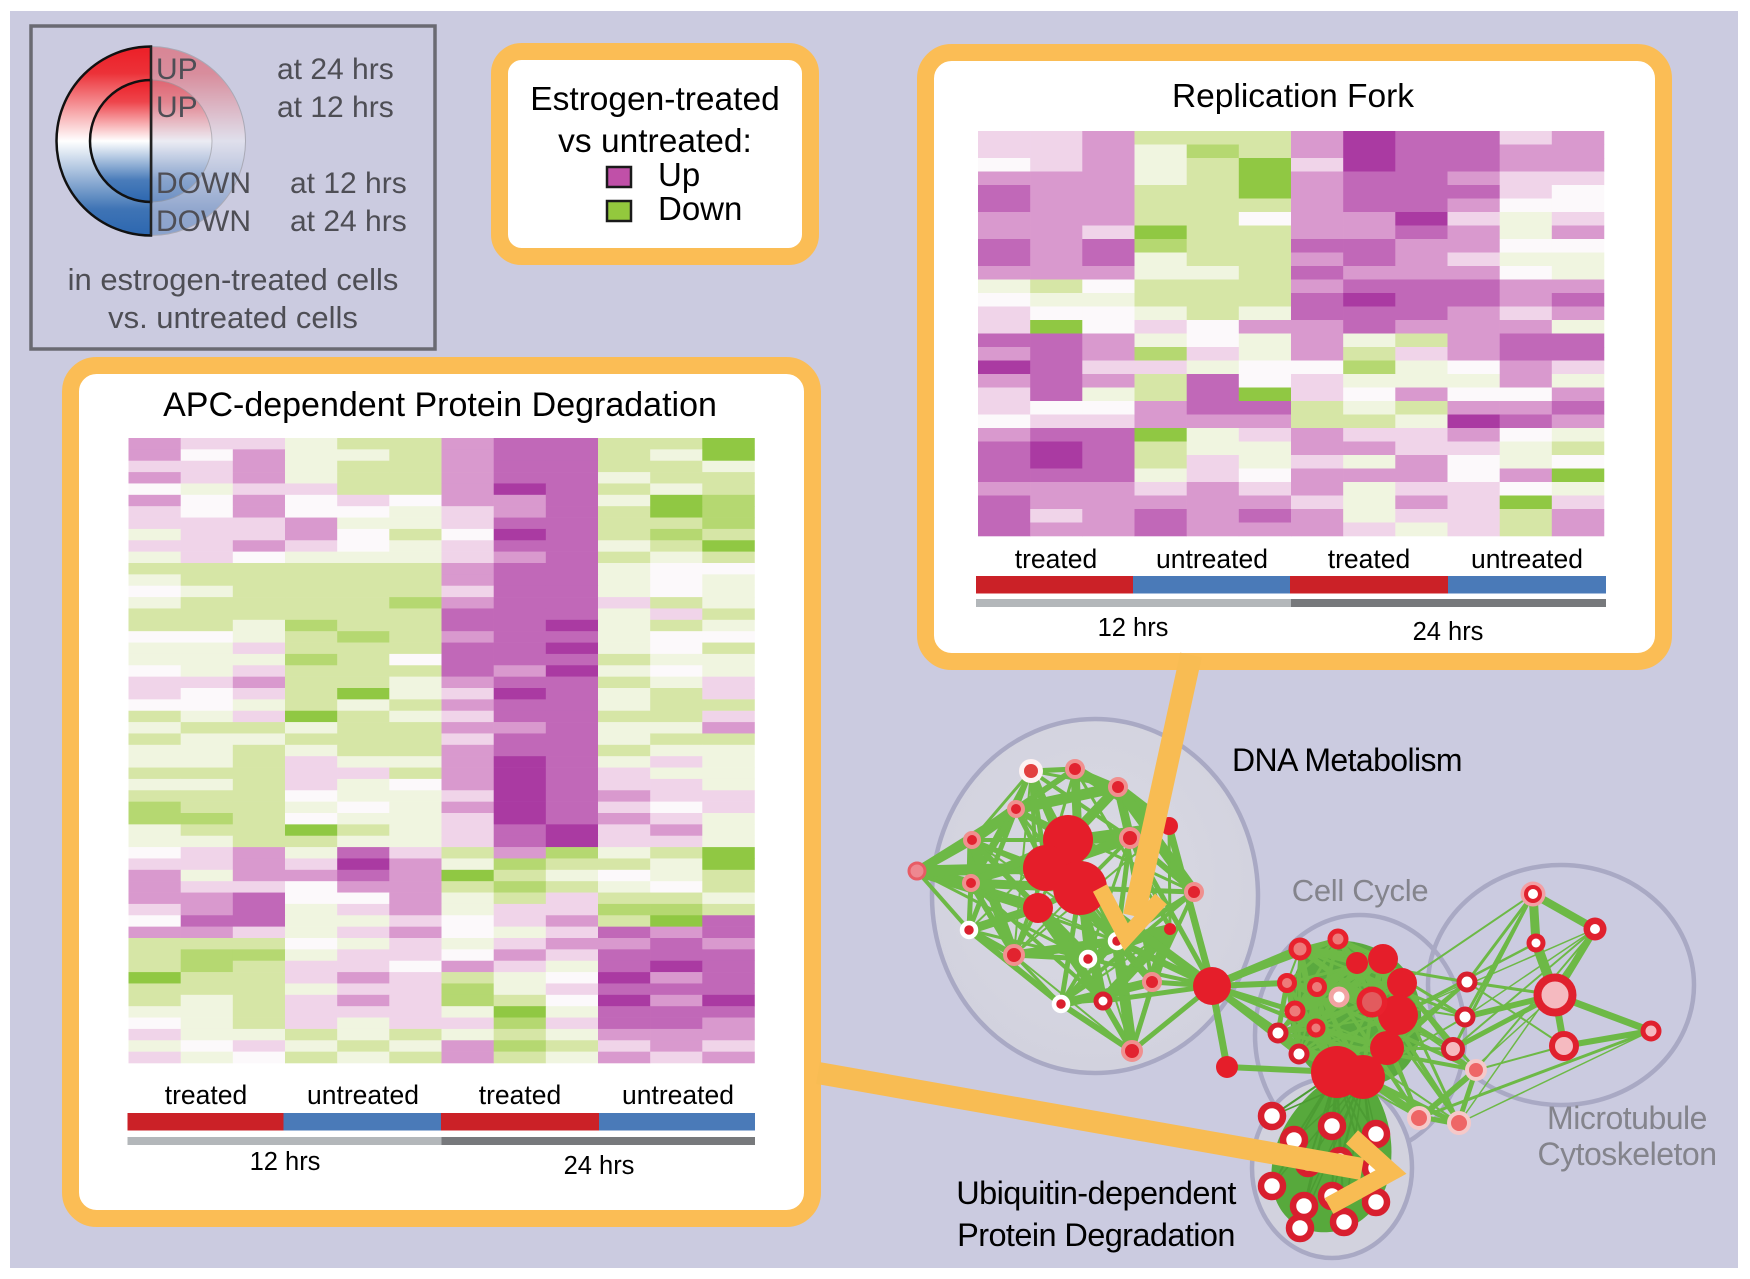  I want to click on svg-text: Cytoskeleton, so click(1627, 1154).